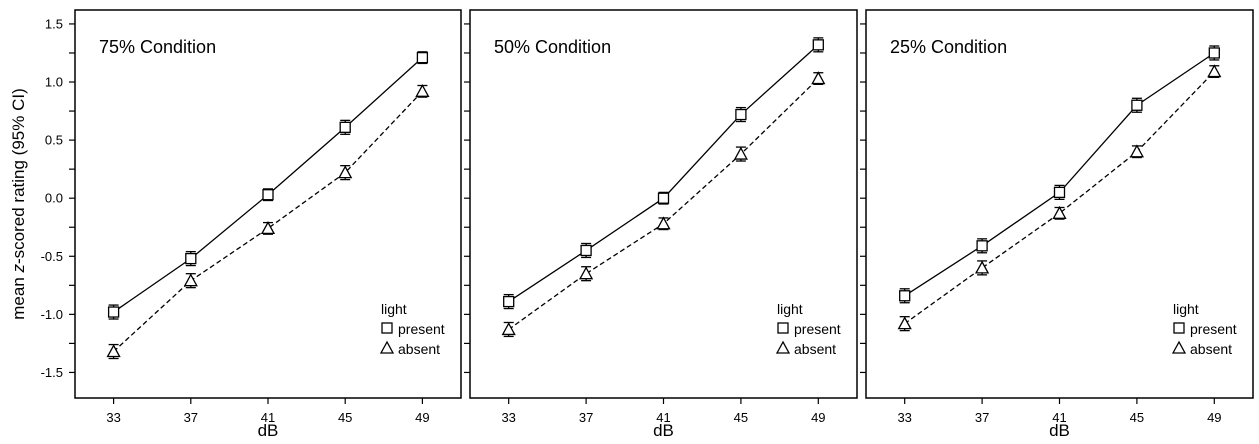 This screenshot has height=444, width=1259. What do you see at coordinates (52, 256) in the screenshot?
I see `y-tick-label: -0.5` at bounding box center [52, 256].